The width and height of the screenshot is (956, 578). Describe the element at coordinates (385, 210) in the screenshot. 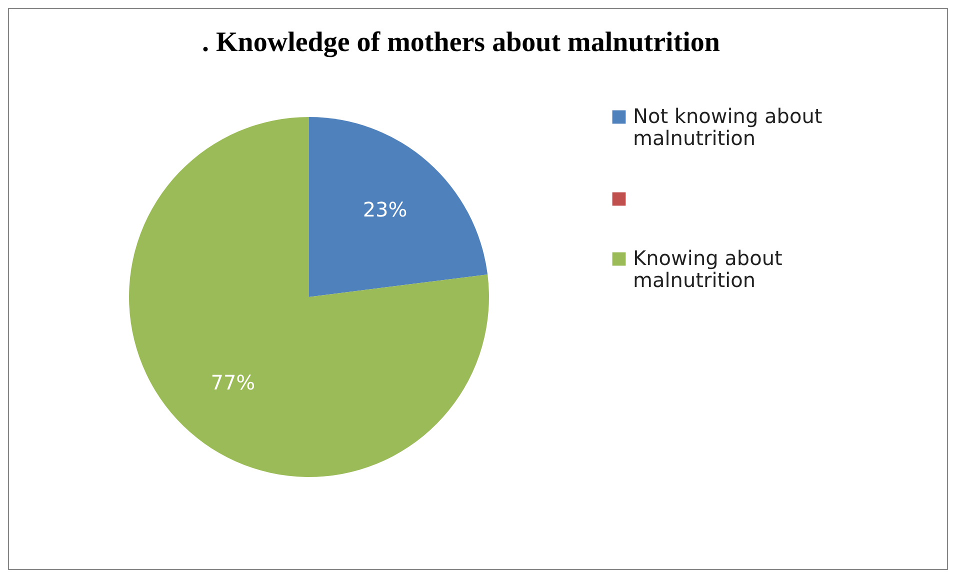

I see `data-label: 23%` at that location.